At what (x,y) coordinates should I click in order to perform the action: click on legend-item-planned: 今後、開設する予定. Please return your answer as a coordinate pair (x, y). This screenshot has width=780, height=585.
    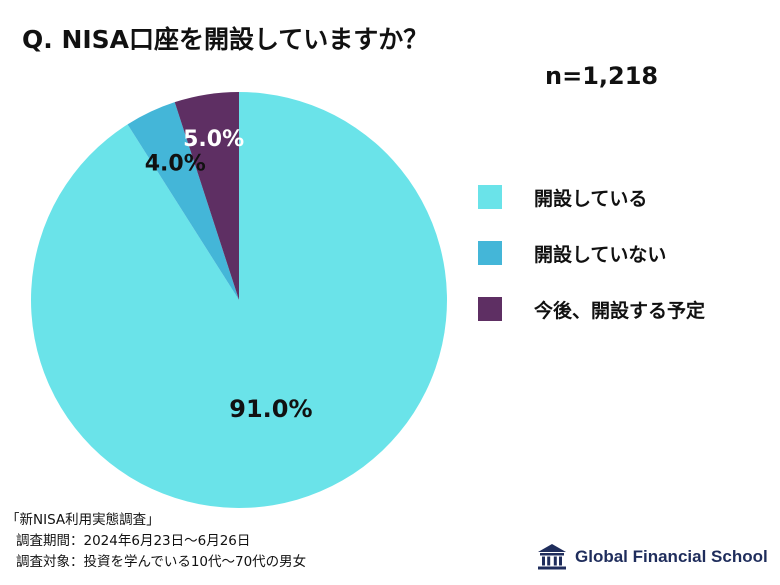
    Looking at the image, I should click on (591, 309).